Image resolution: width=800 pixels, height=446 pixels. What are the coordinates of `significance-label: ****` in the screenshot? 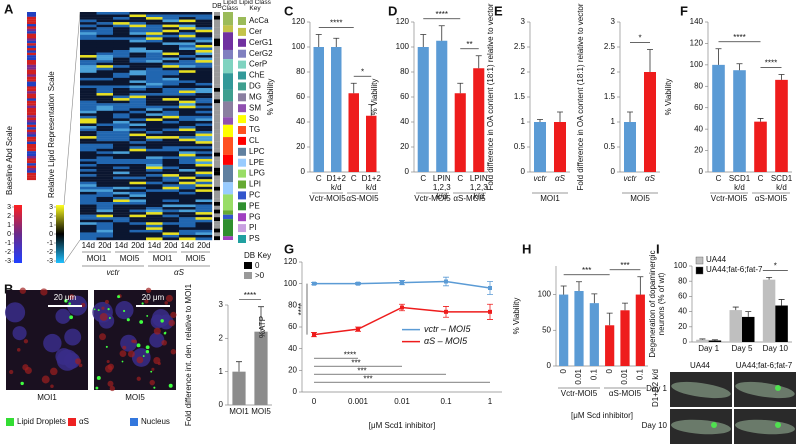 It's located at (250, 295).